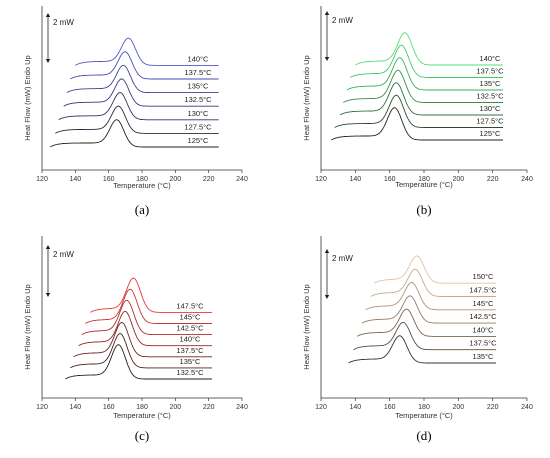 This screenshot has width=550, height=458. Describe the element at coordinates (423, 435) in the screenshot. I see `panel-label: (d)` at that location.